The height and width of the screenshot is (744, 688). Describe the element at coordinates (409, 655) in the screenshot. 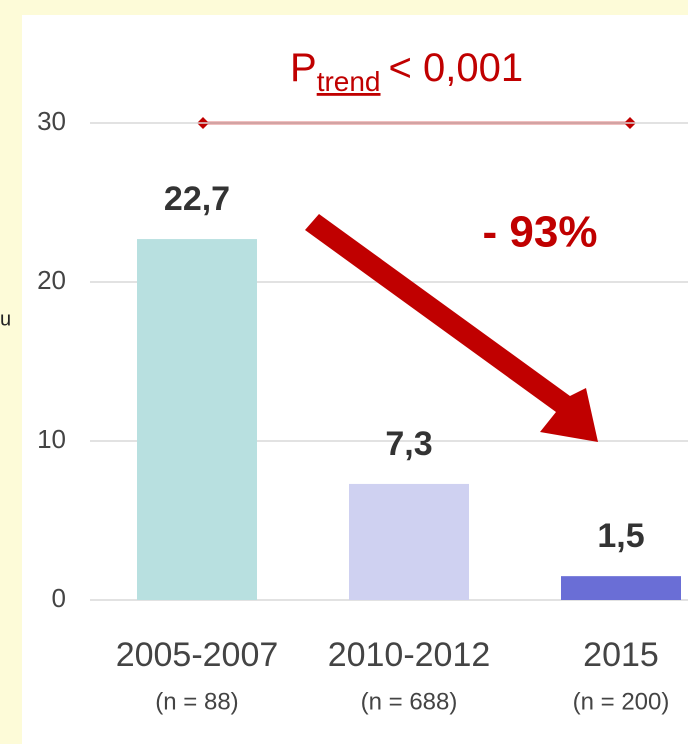

I see `x-tick-label: 2010-2012` at that location.